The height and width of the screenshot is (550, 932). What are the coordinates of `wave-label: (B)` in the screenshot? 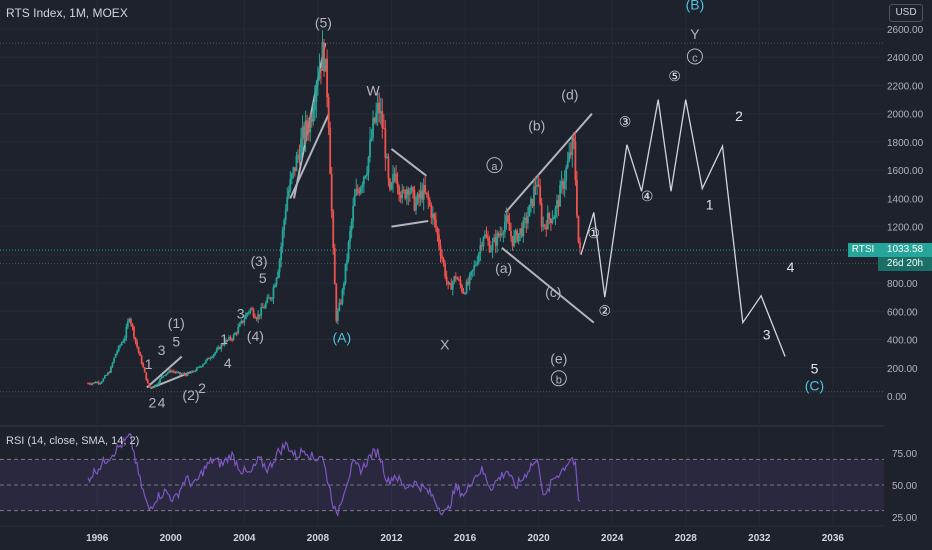 It's located at (695, 6).